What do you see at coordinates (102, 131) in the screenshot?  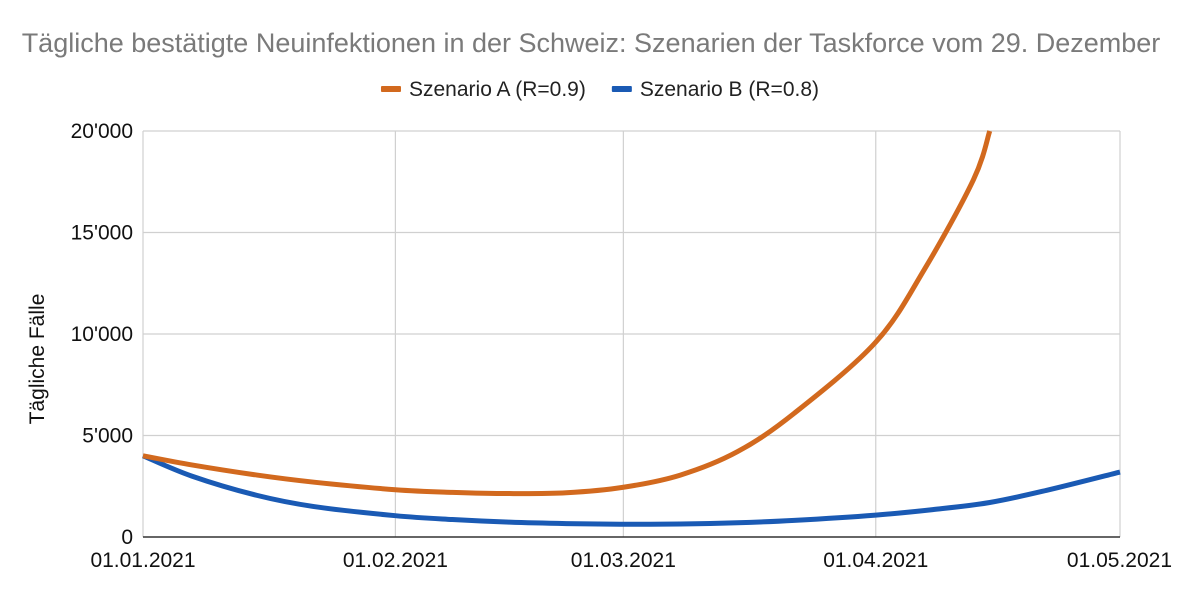 I see `y-tick-label: 20'000` at bounding box center [102, 131].